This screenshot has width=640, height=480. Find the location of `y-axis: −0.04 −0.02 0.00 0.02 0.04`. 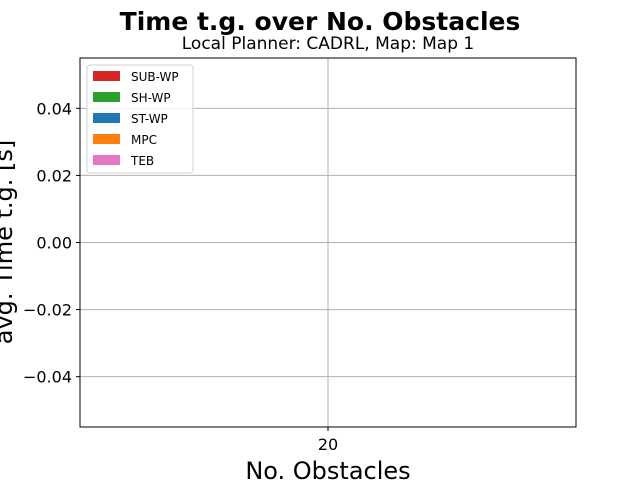

y-axis: −0.04 −0.02 0.00 0.02 0.04 is located at coordinates (51, 243).